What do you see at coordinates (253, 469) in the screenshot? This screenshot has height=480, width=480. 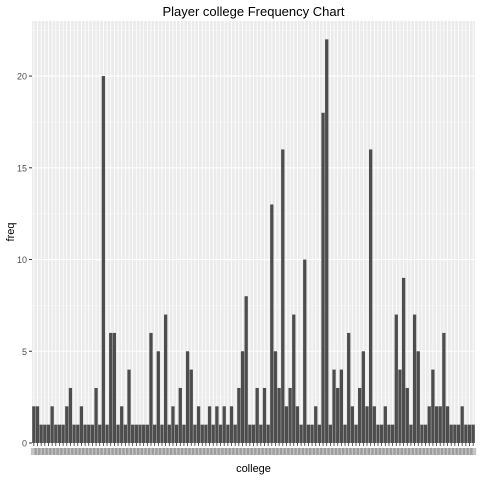 I see `x-axis-label: college` at bounding box center [253, 469].